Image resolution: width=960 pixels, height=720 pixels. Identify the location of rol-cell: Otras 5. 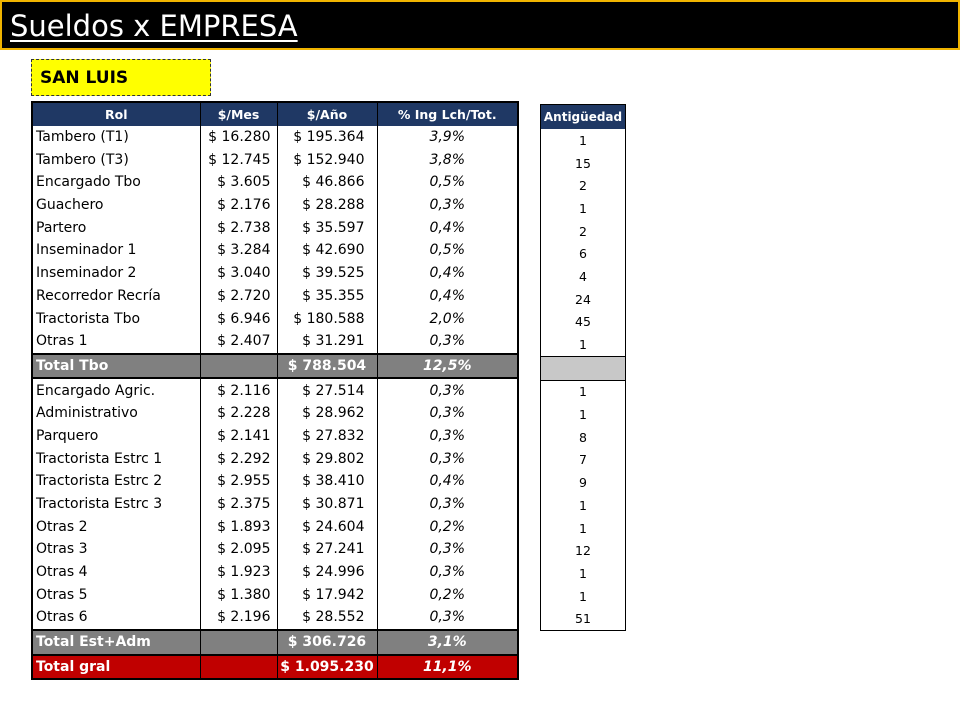
(116, 595).